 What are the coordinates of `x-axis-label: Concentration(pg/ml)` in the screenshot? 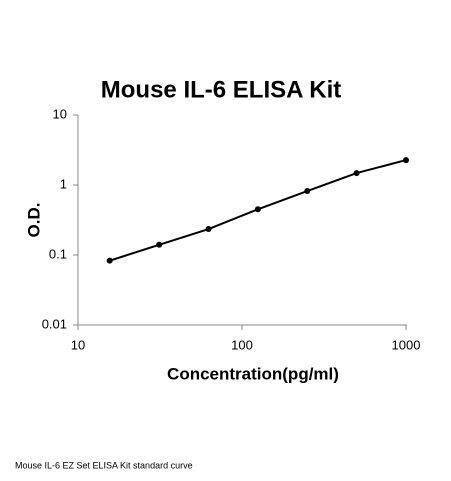 It's located at (253, 373).